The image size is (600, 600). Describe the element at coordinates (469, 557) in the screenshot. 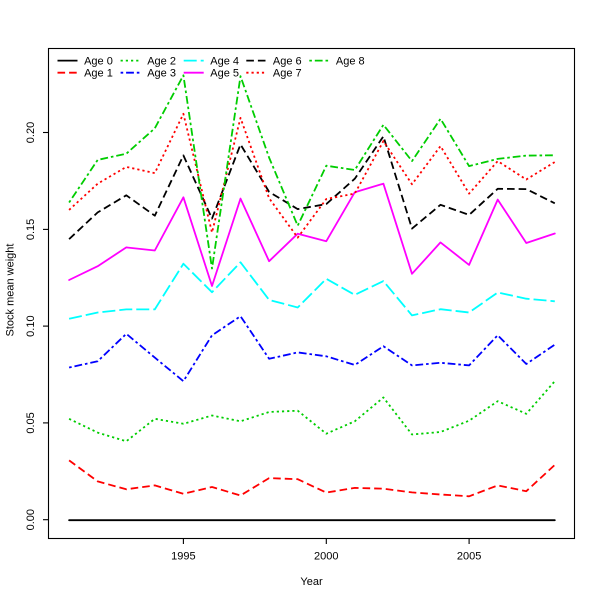

I see `svg-text: 2005` at that location.